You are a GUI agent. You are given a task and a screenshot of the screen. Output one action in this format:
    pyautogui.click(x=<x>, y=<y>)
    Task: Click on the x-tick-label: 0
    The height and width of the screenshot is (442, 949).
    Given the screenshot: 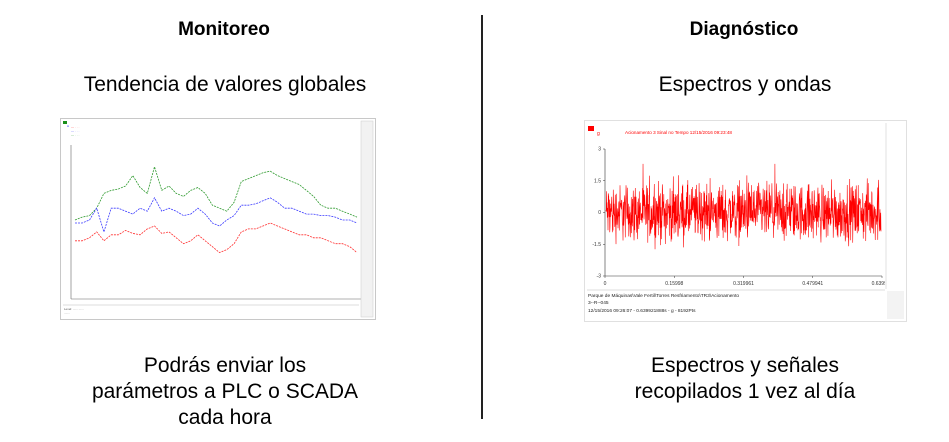 What is the action you would take?
    pyautogui.click(x=605, y=284)
    